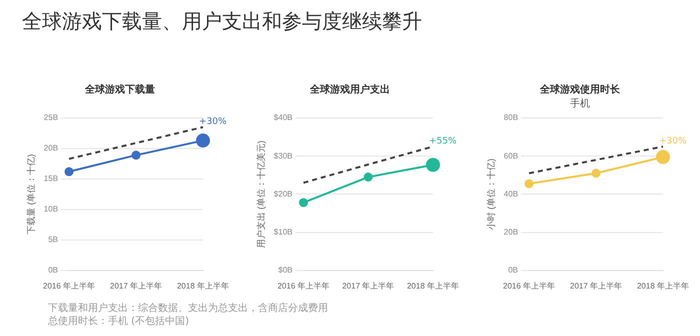 Image resolution: width=700 pixels, height=336 pixels. I want to click on text: 下载量和用户支出：综合数据。支出为总支出，含商店分成费用, so click(188, 308).